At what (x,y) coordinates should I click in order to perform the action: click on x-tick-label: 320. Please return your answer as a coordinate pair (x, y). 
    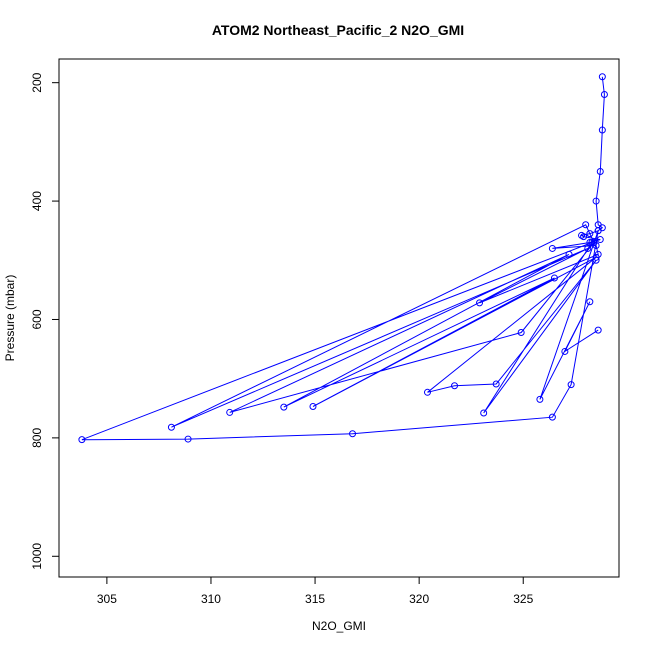
    Looking at the image, I should click on (419, 599).